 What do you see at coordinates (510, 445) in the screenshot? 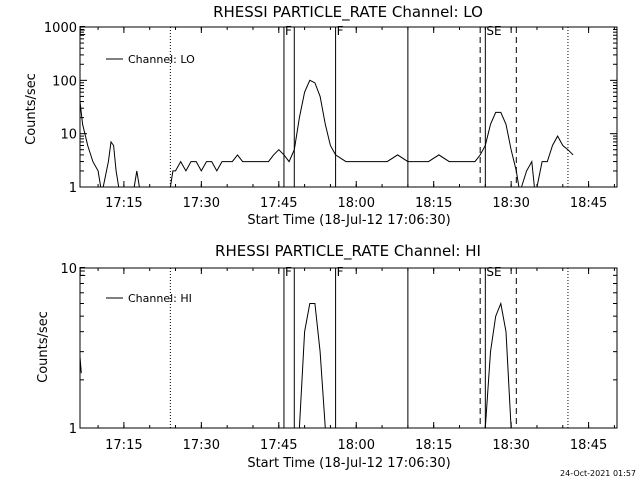
I see `hi-x-tick-label: 18:30` at bounding box center [510, 445].